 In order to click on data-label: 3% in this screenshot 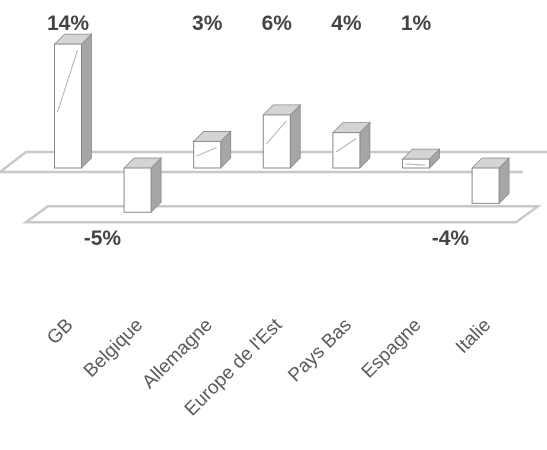, I will do `click(207, 23)`.